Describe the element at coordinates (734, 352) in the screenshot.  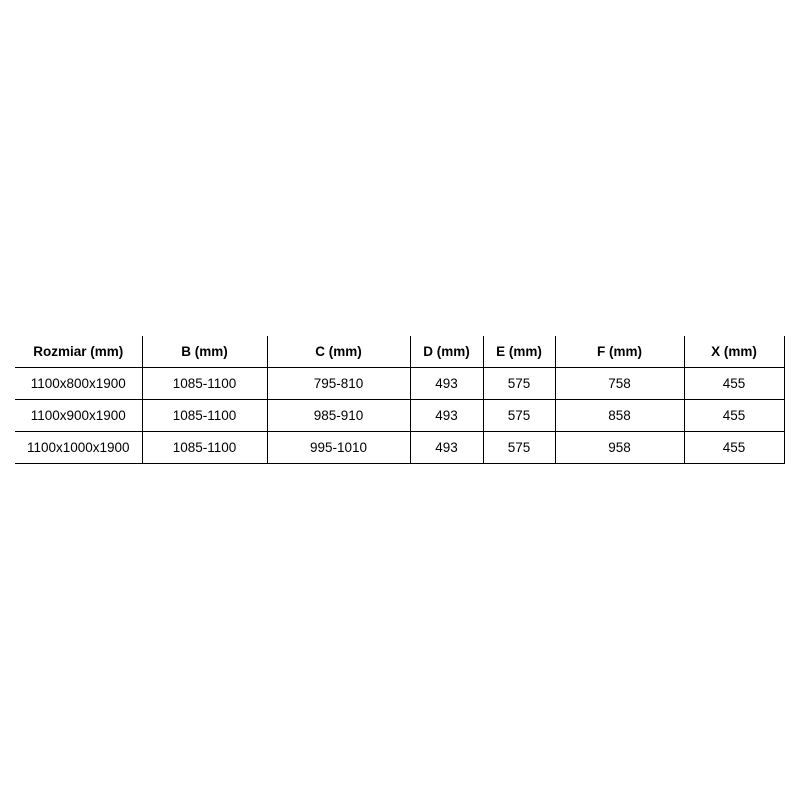
I see `header-x: X (mm)` at that location.